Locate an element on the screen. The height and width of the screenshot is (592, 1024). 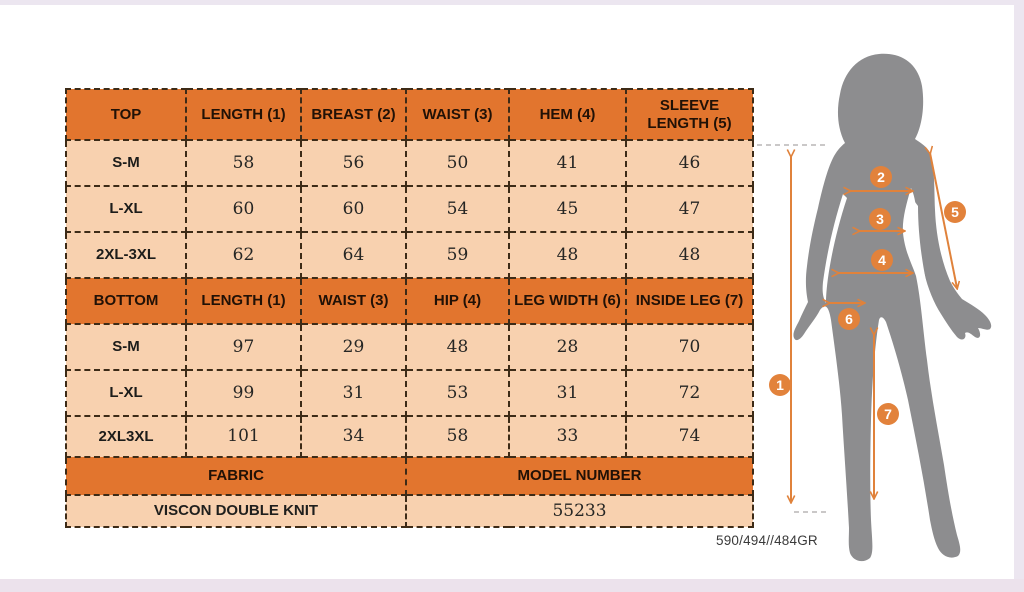
value-cell: 50 is located at coordinates (457, 163).